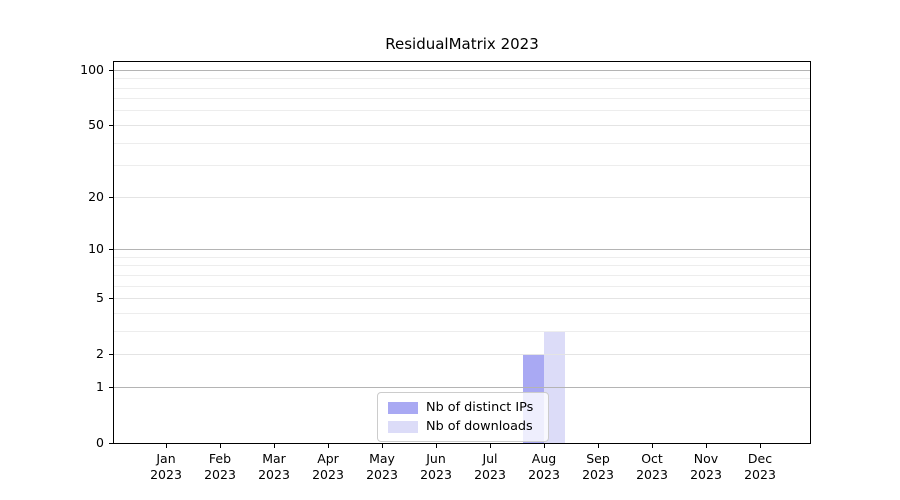 The width and height of the screenshot is (900, 500). What do you see at coordinates (96, 124) in the screenshot?
I see `y-tick-label: 50` at bounding box center [96, 124].